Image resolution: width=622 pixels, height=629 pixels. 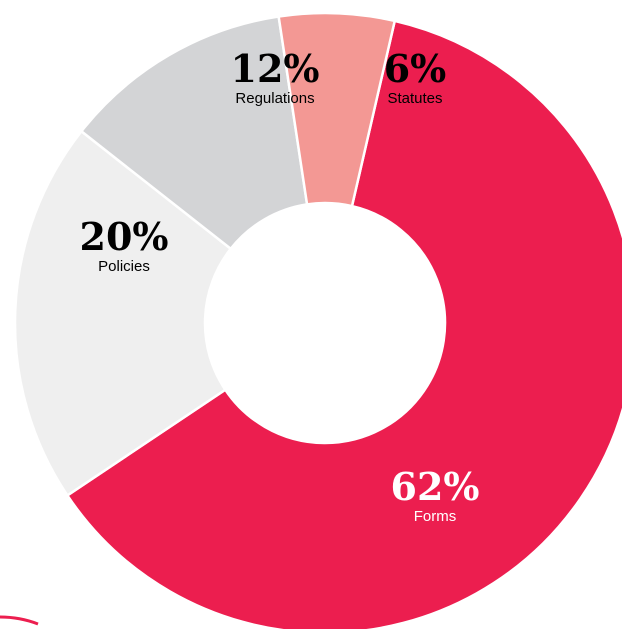 I want to click on slice-label-policies: Policies, so click(x=124, y=266).